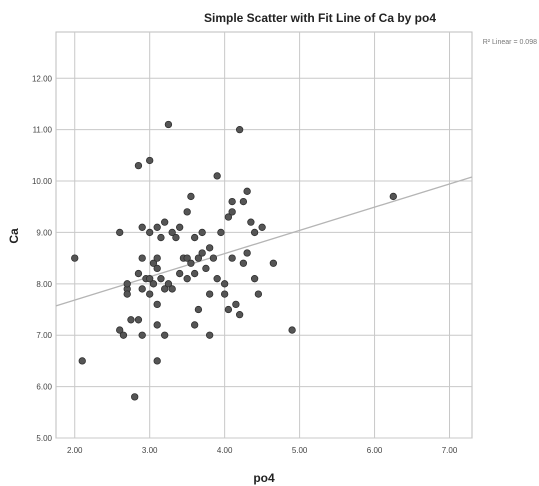 This screenshot has height=486, width=539. Describe the element at coordinates (75, 450) in the screenshot. I see `x-tick-label: 2.00` at that location.